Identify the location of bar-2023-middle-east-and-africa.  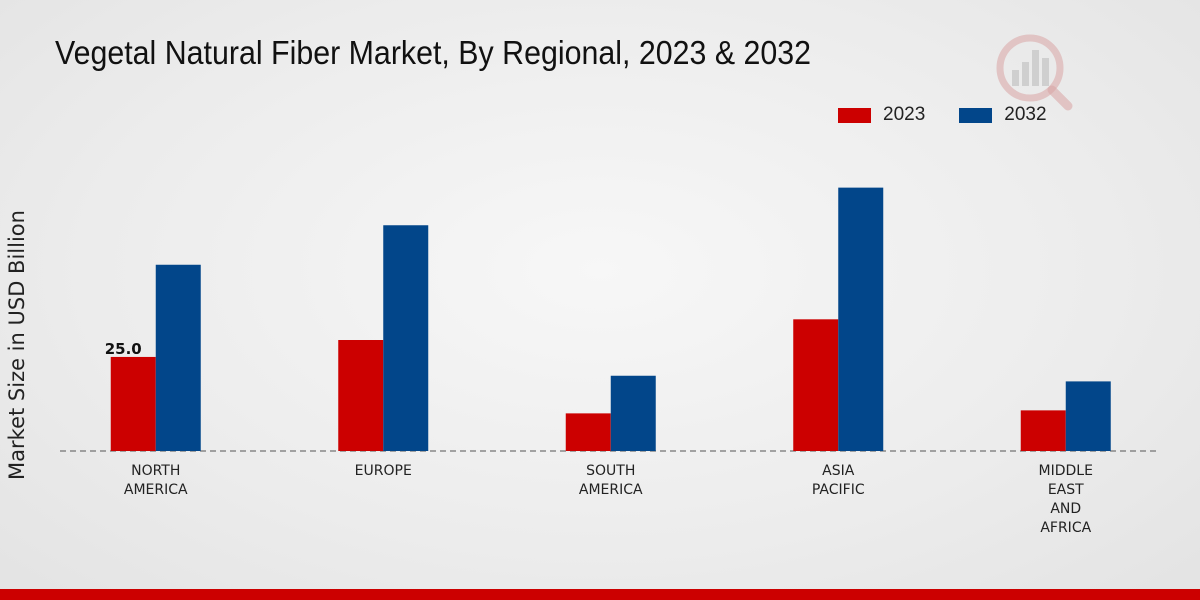
(1043, 430).